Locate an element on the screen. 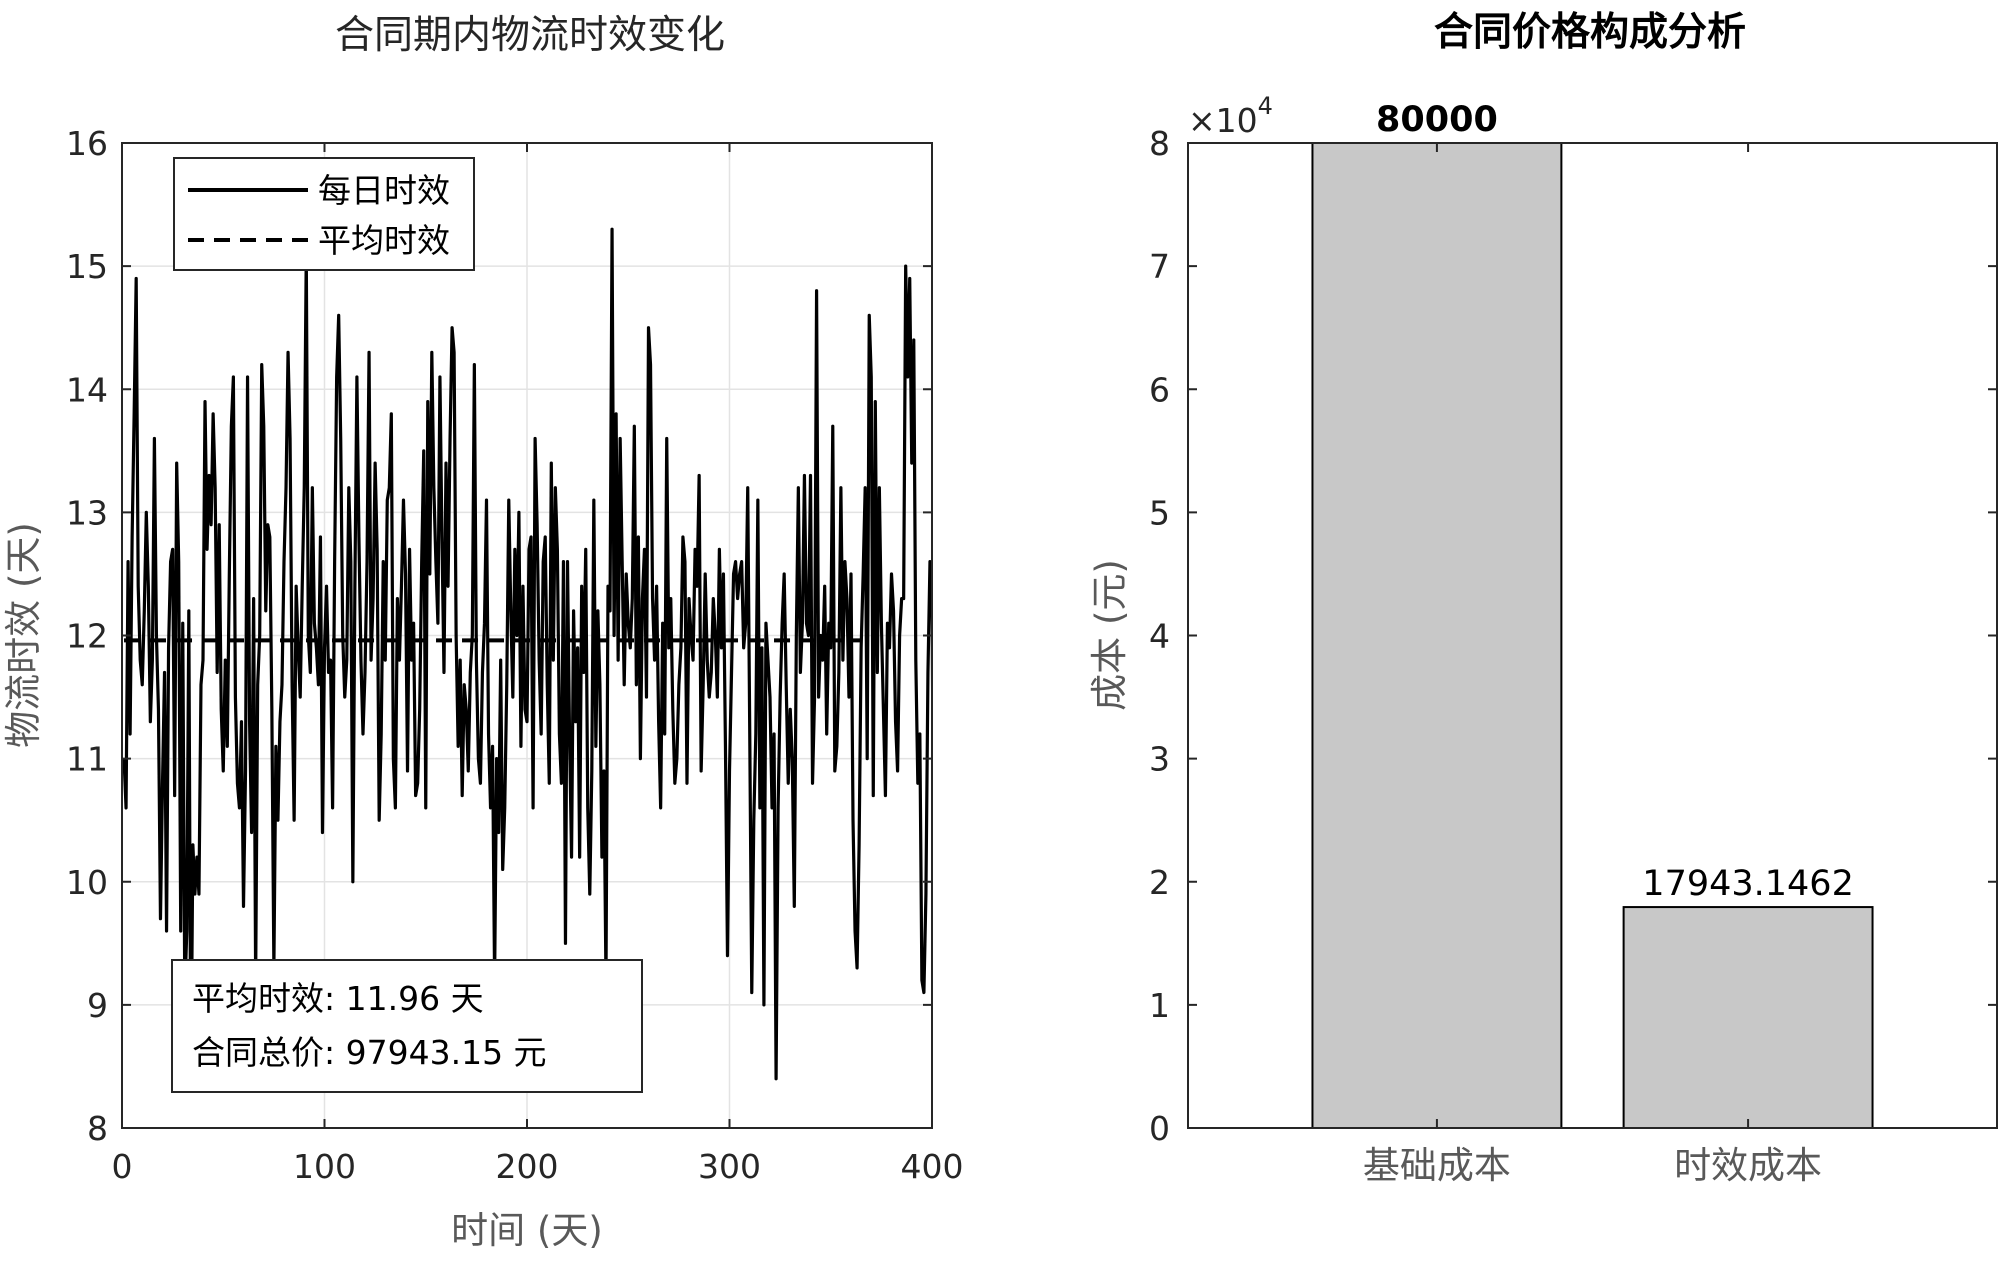 This screenshot has width=1999, height=1261. legend-box is located at coordinates (324, 214).